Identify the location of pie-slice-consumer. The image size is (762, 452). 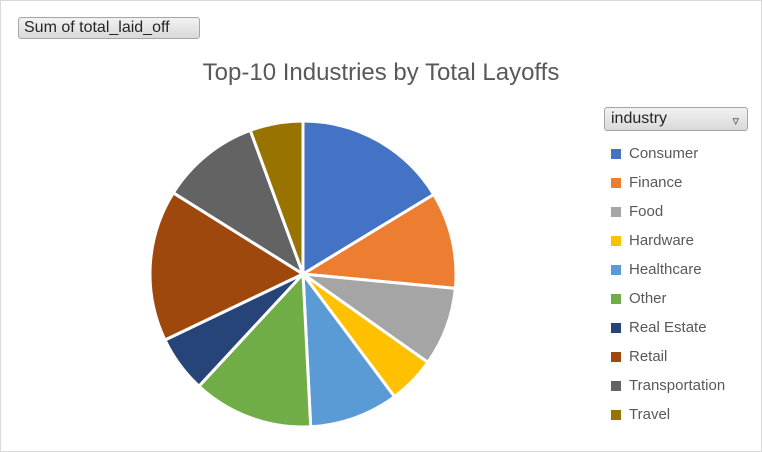
(368, 197).